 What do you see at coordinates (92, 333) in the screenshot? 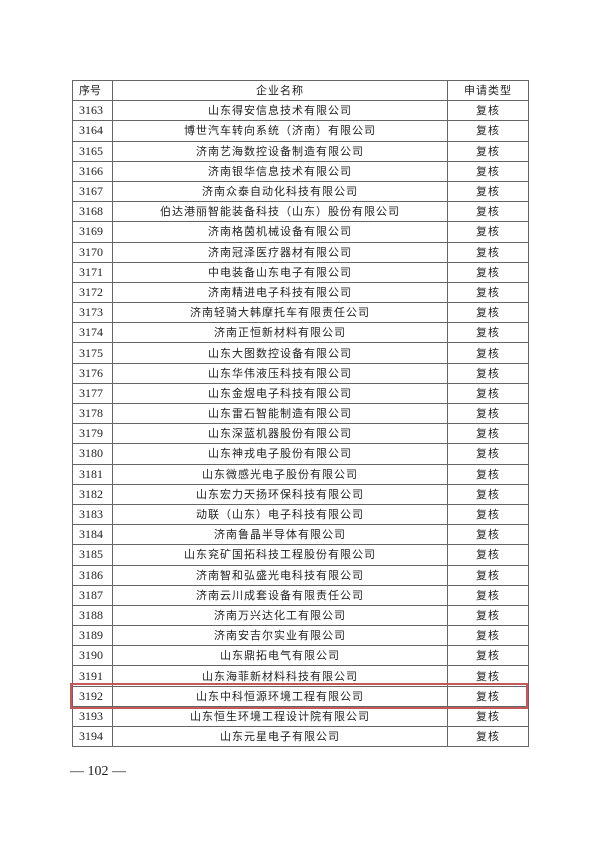
I see `serial-cell: 3174` at bounding box center [92, 333].